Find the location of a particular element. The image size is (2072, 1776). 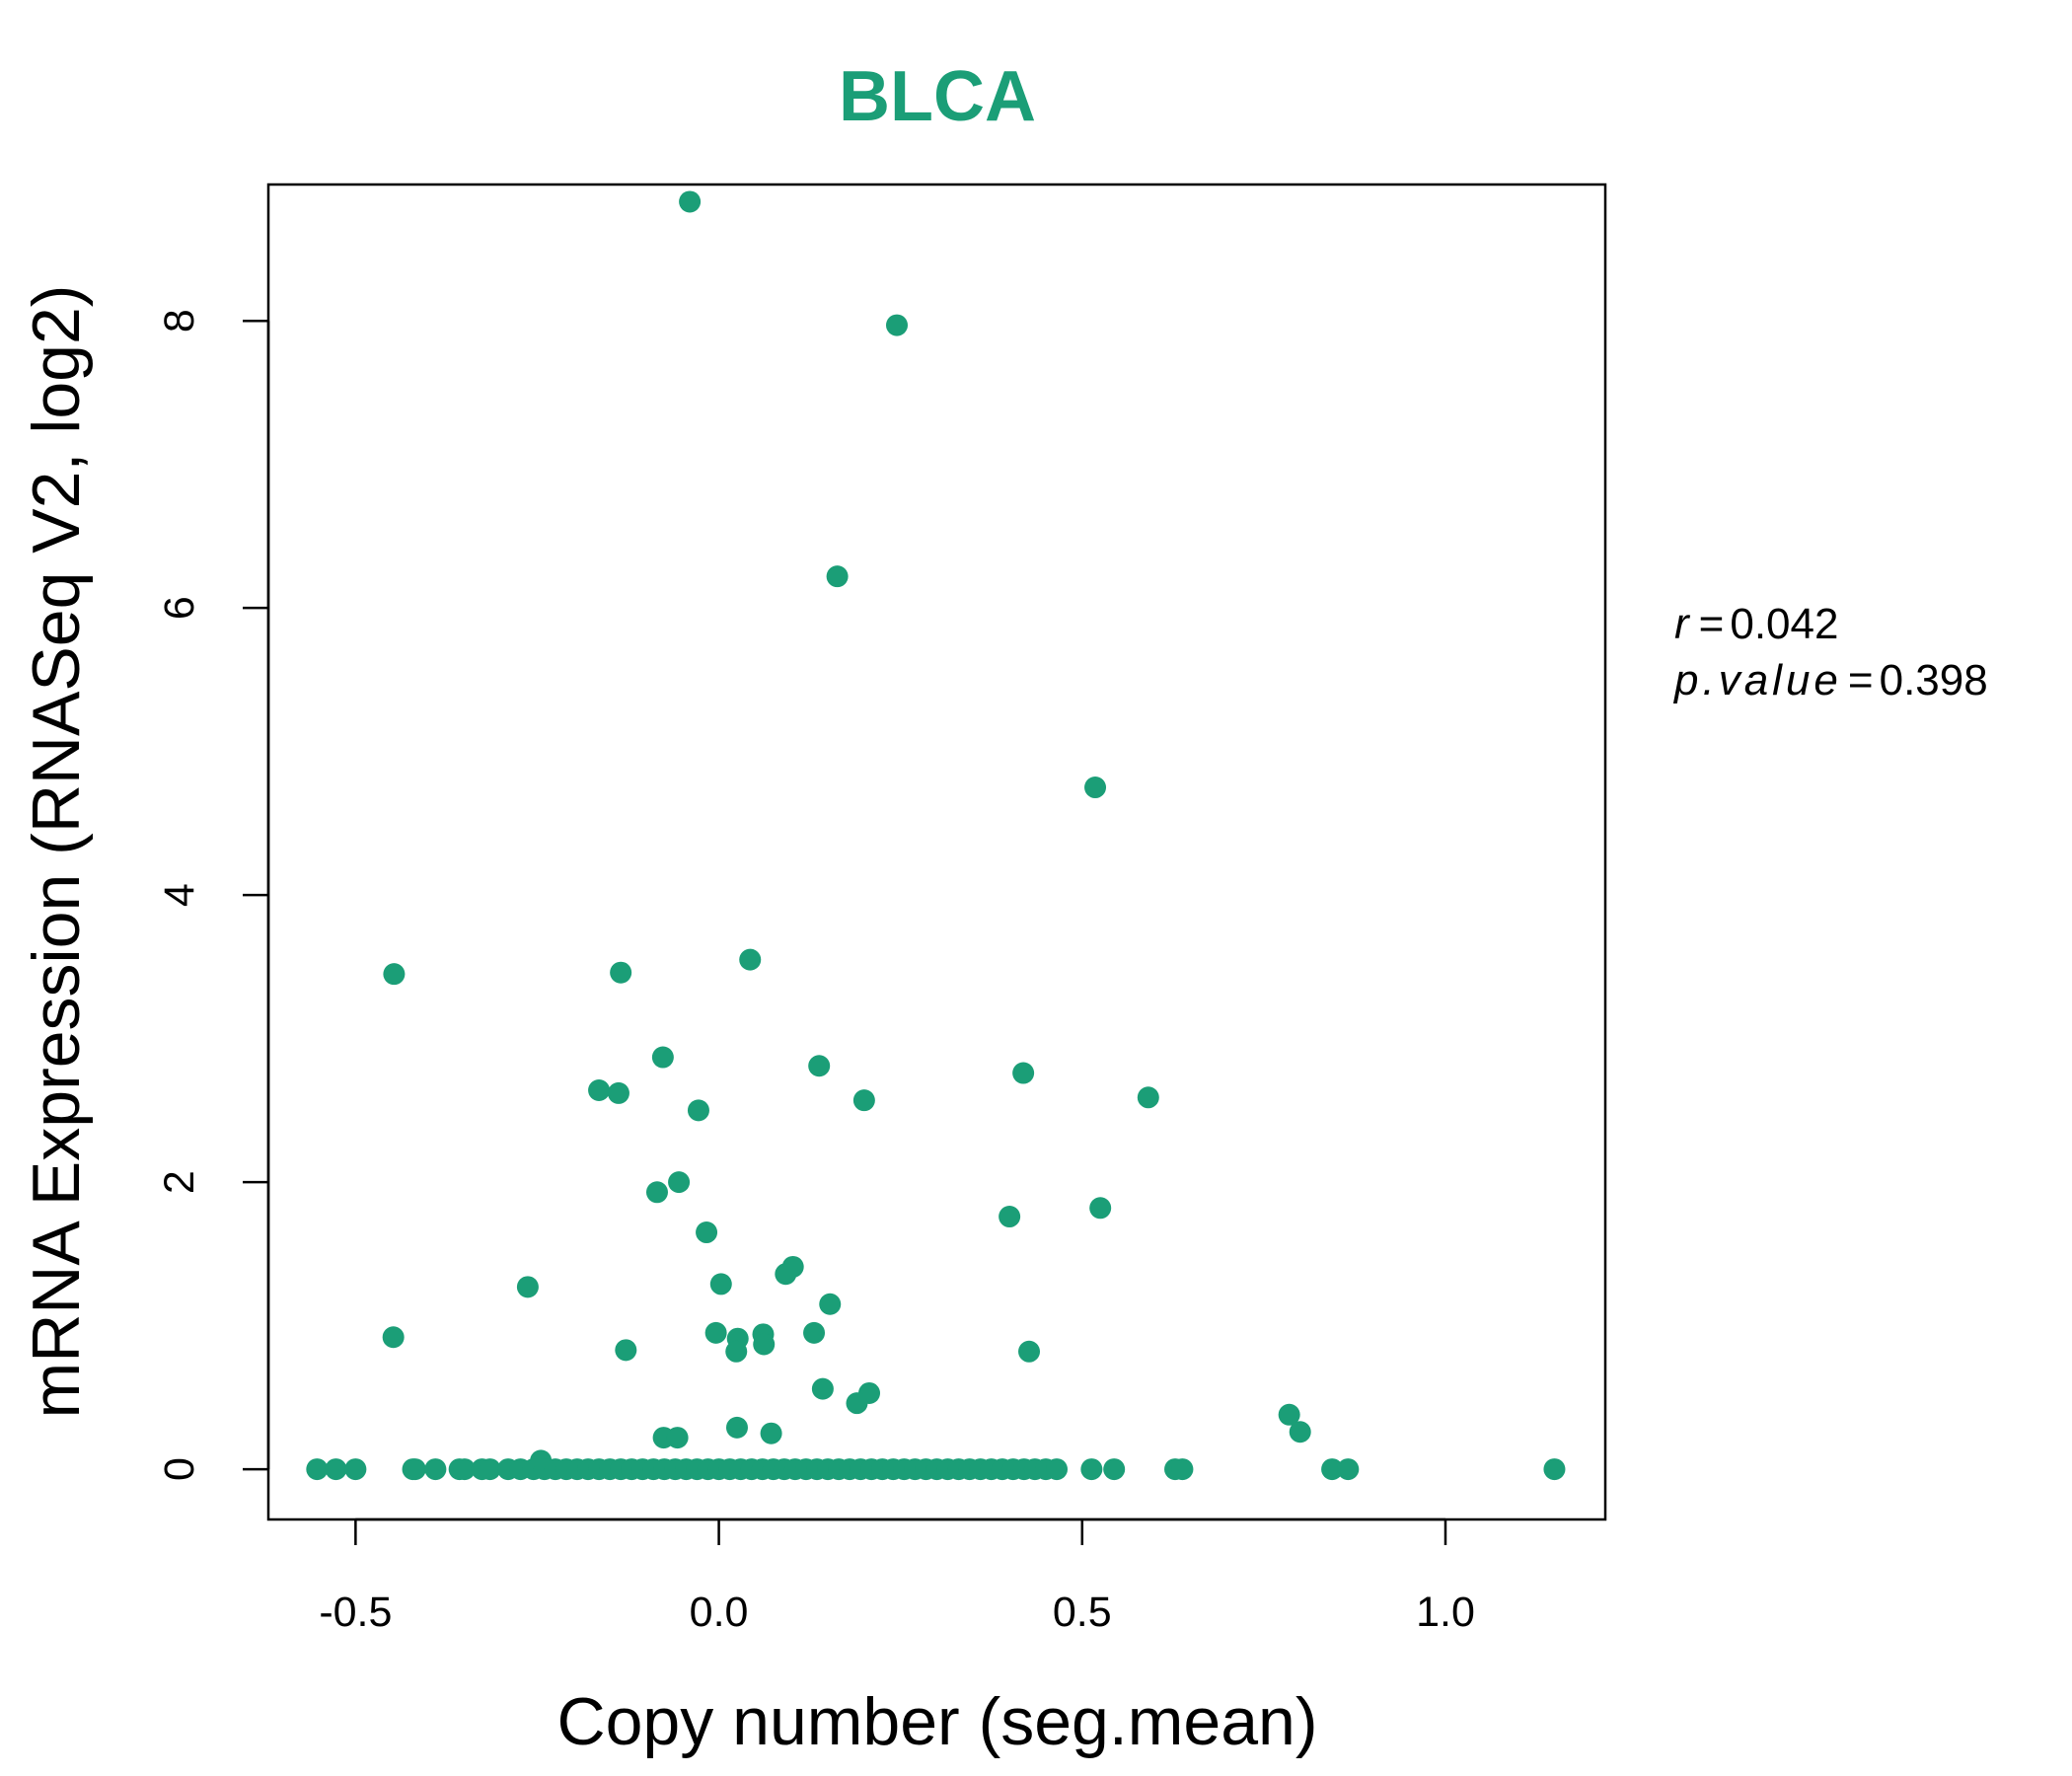

x-tick-label: 0.5 is located at coordinates (1083, 1613).